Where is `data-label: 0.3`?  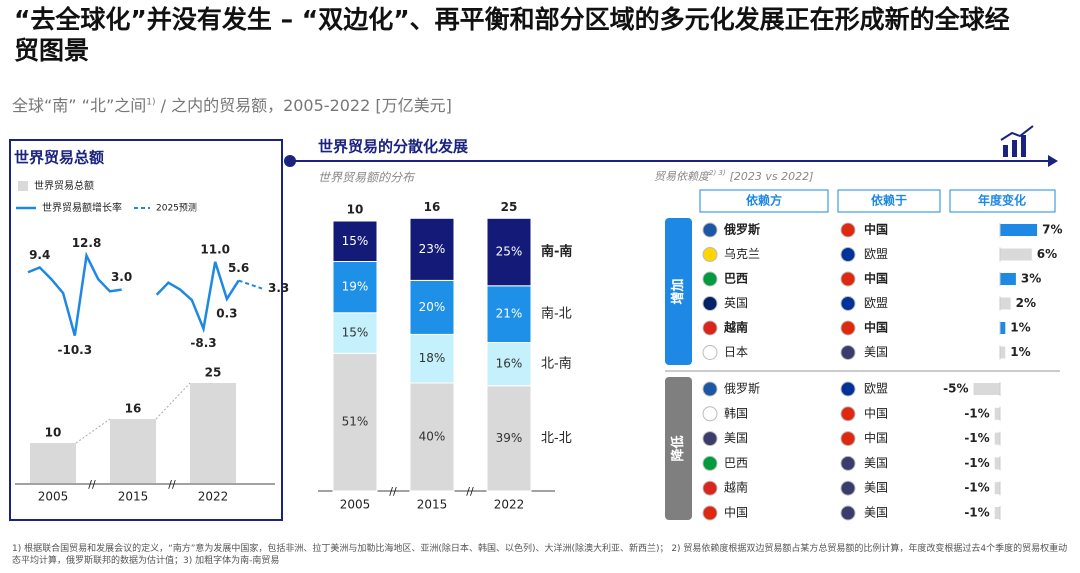 data-label: 0.3 is located at coordinates (226, 313).